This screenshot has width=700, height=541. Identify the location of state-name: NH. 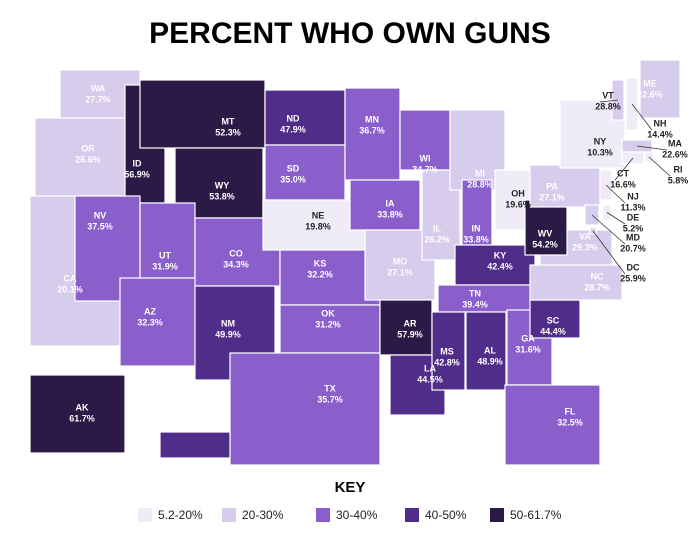
(660, 123).